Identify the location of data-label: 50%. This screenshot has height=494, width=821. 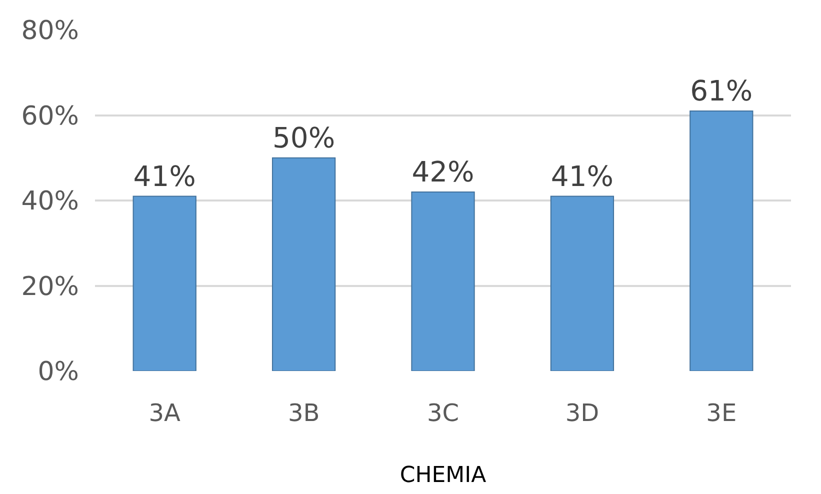
(304, 137).